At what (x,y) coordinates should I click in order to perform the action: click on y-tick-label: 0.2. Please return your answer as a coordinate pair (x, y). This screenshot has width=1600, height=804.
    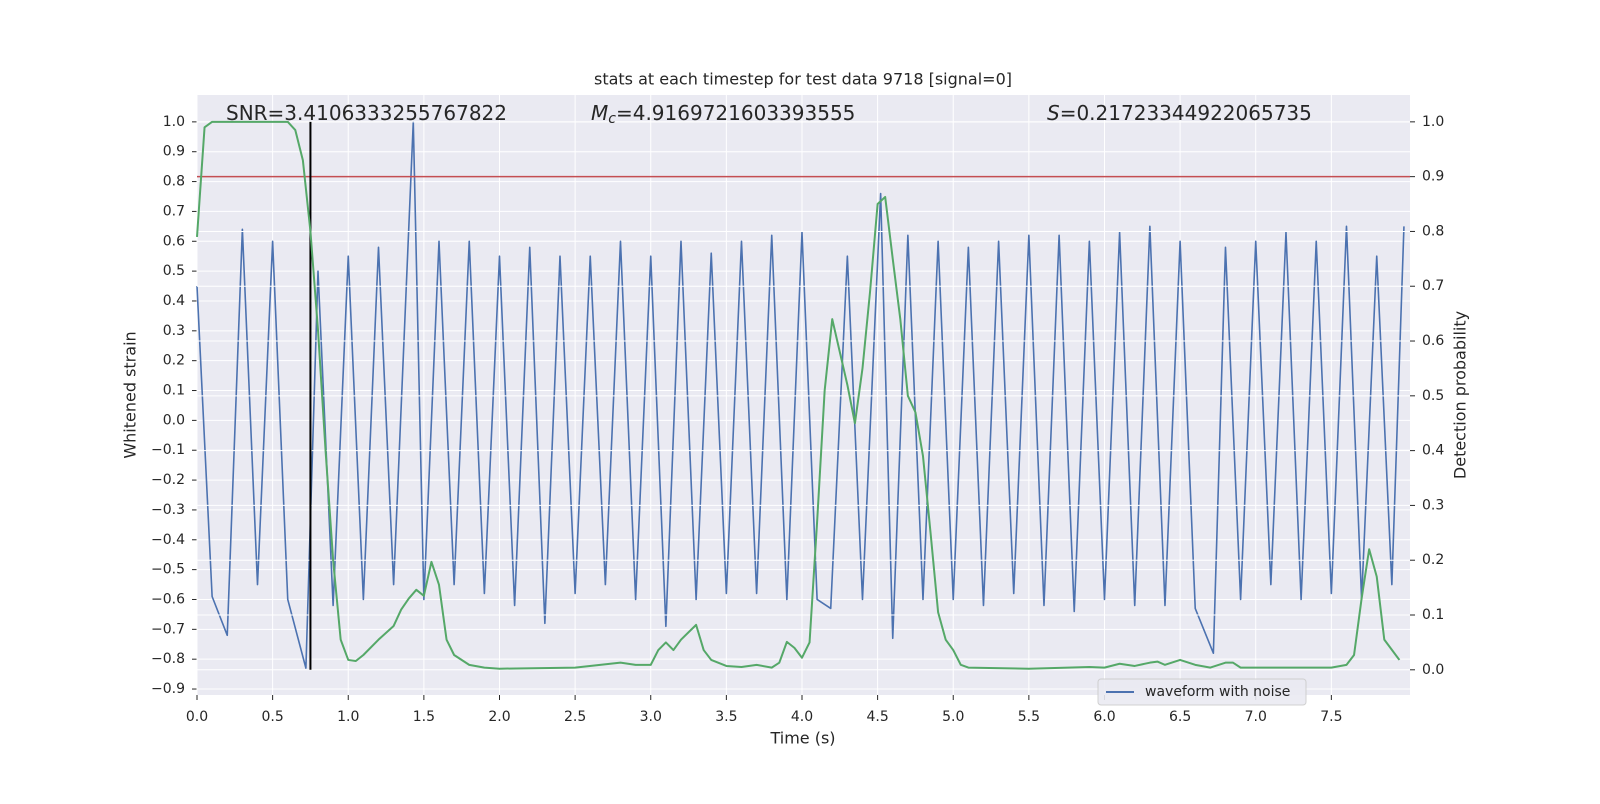
    Looking at the image, I should click on (174, 361).